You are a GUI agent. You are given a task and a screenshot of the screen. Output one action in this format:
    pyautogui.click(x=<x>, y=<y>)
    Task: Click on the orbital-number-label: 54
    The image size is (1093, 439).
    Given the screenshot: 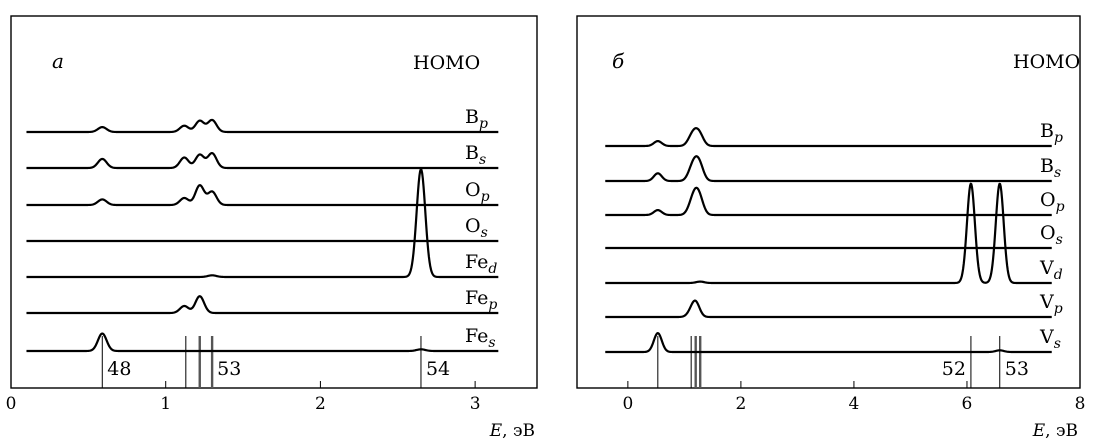 What is the action you would take?
    pyautogui.click(x=438, y=369)
    